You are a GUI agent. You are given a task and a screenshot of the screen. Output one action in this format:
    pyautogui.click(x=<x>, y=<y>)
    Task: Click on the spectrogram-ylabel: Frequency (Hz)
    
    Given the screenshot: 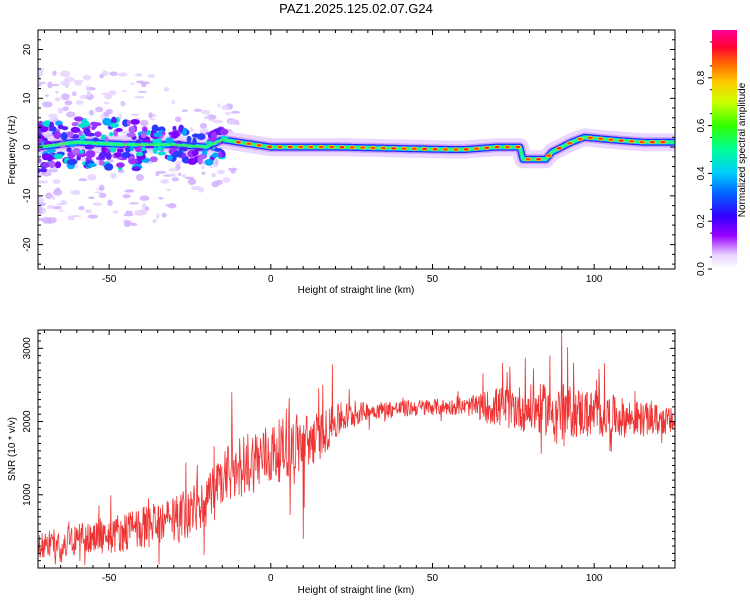 What is the action you would take?
    pyautogui.click(x=12, y=150)
    